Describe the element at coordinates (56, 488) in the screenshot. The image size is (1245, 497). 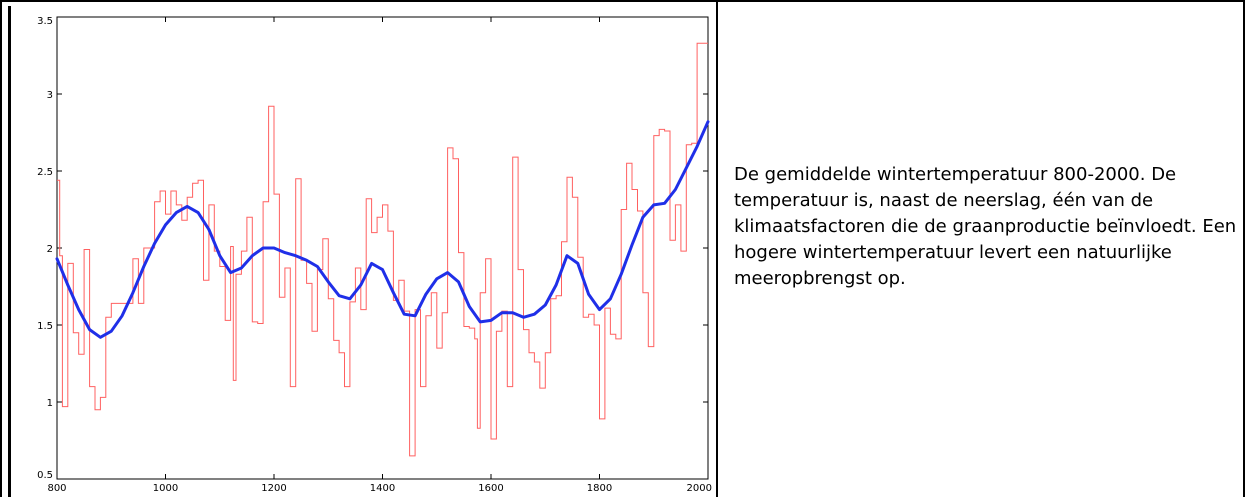
I see `x-tick-label: 800` at that location.